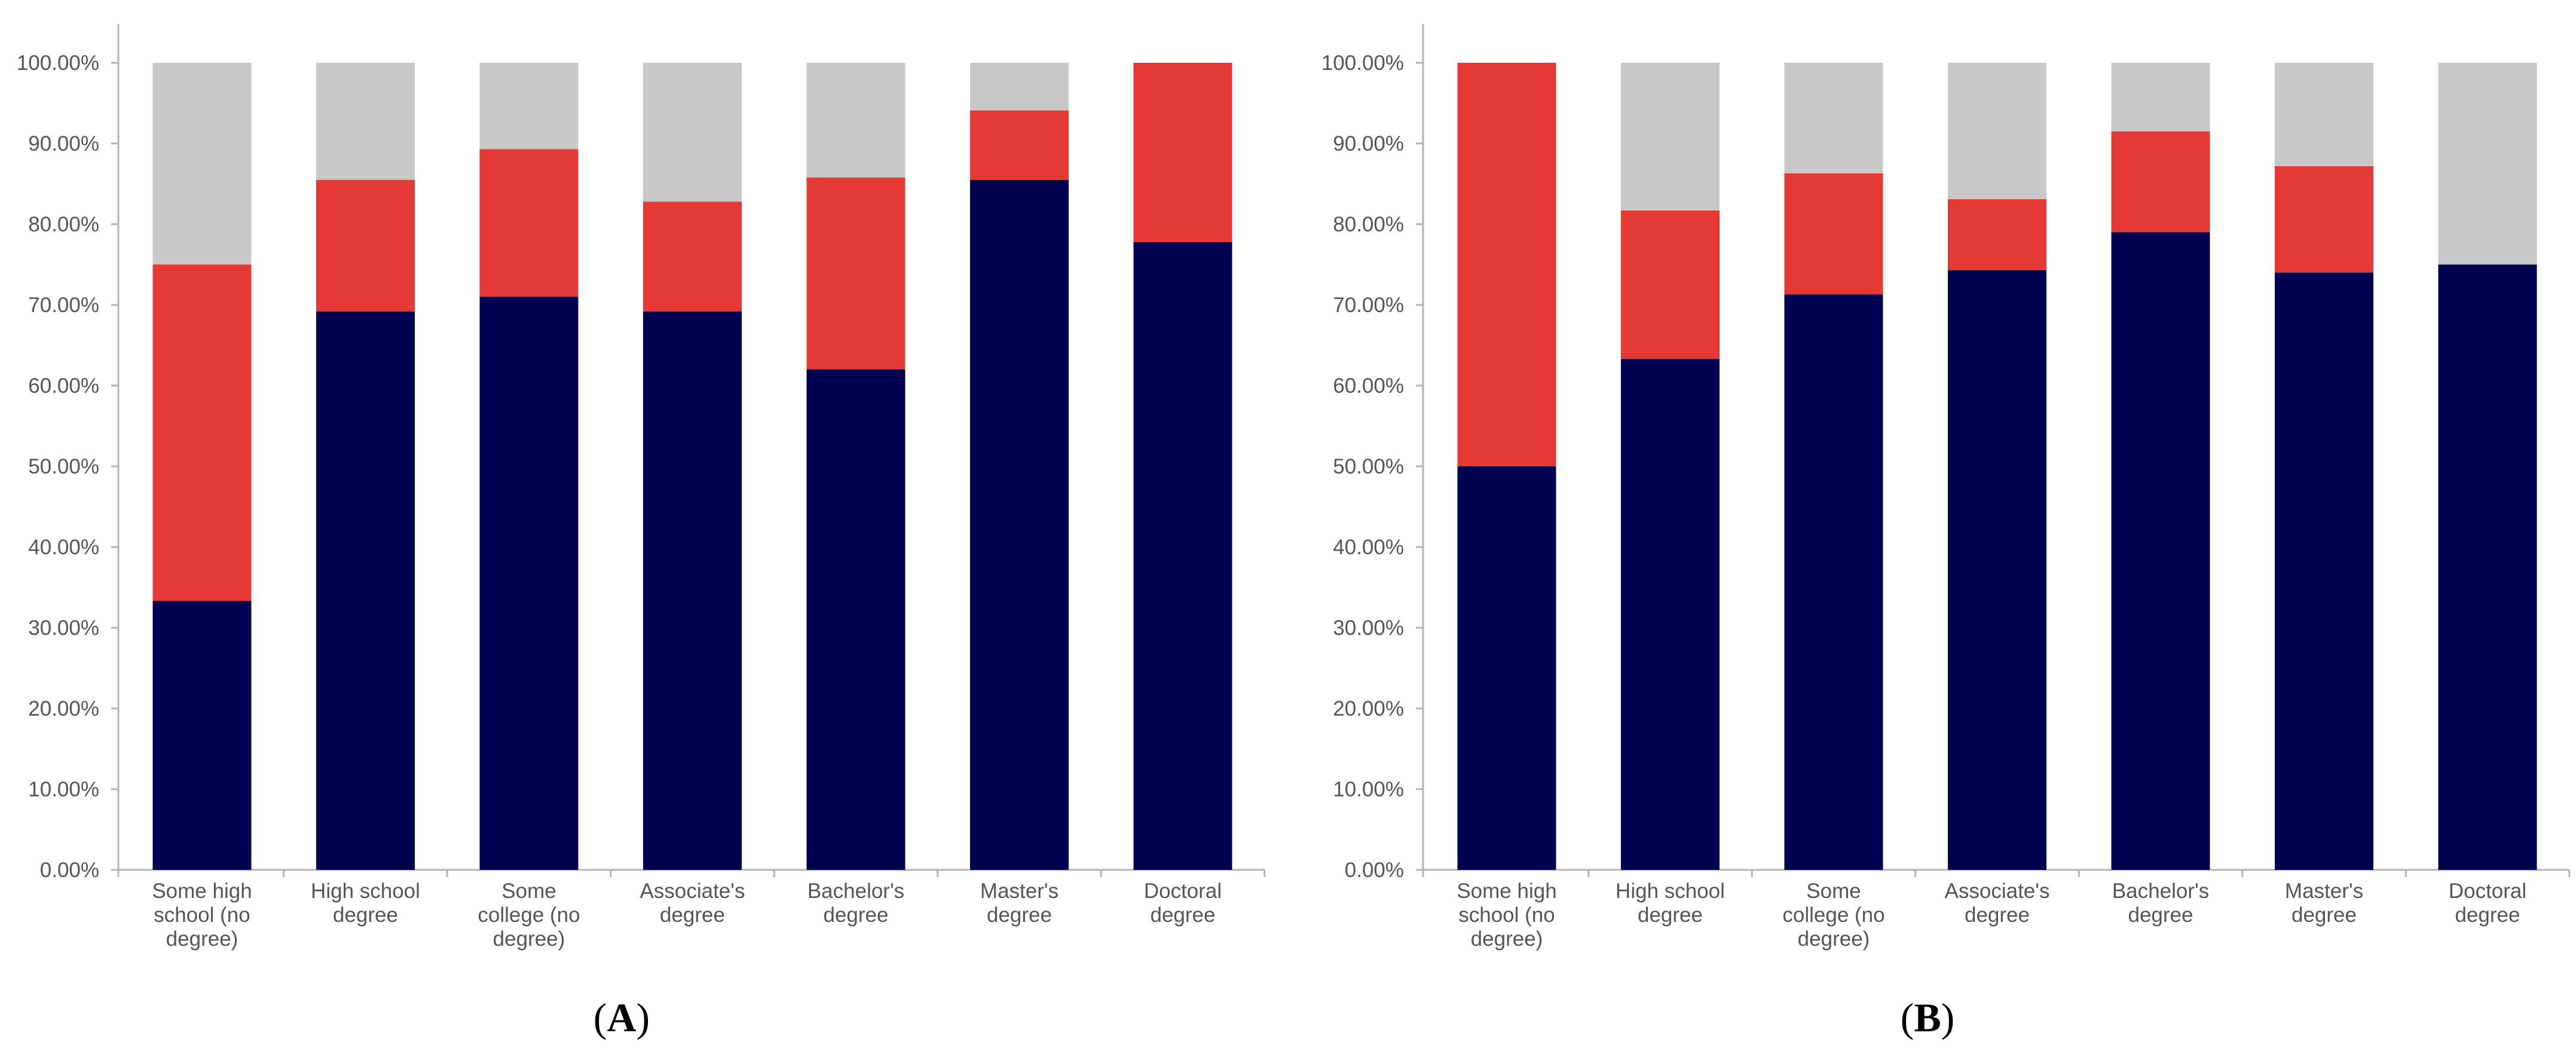  I want to click on panel-label: (B), so click(1928, 1017).